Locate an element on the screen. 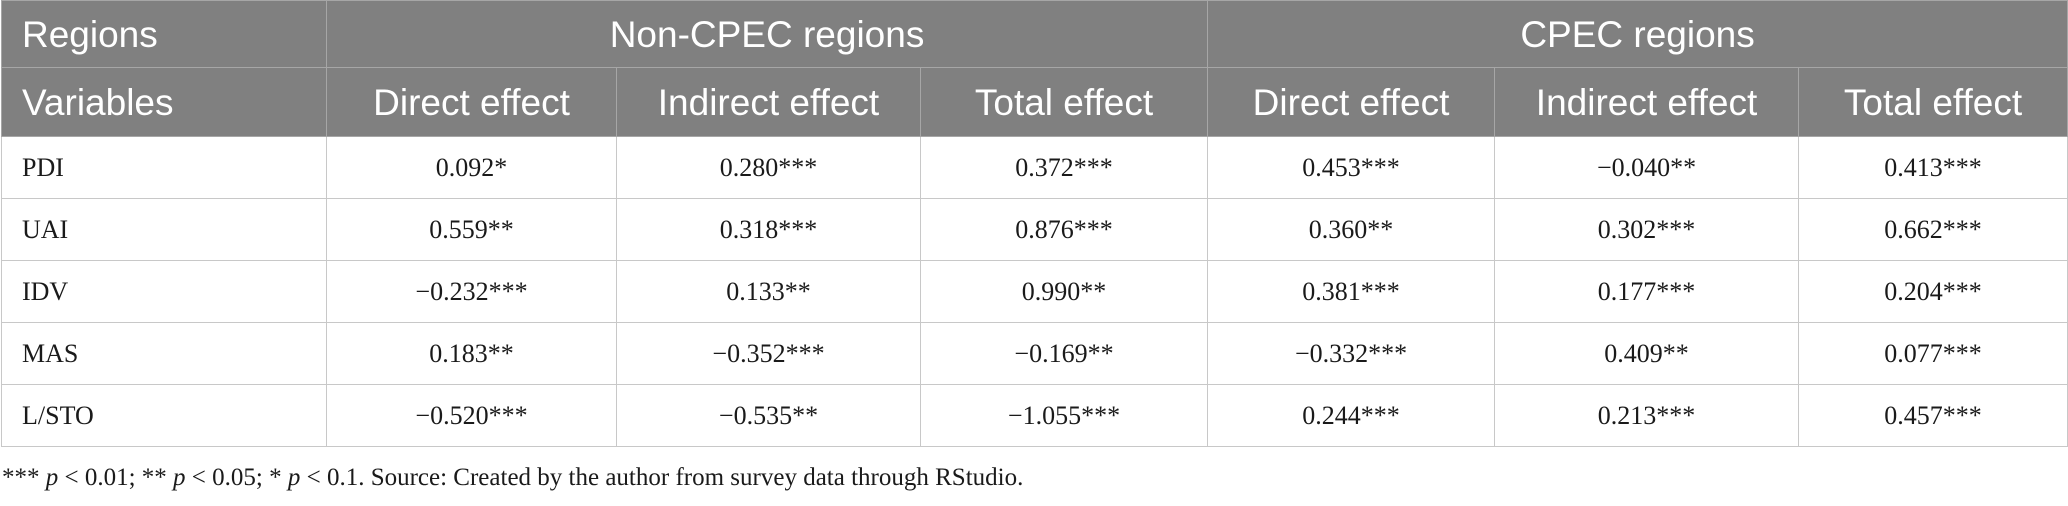 Image resolution: width=2068 pixels, height=506 pixels. cell-value: 0.381*** is located at coordinates (1351, 291).